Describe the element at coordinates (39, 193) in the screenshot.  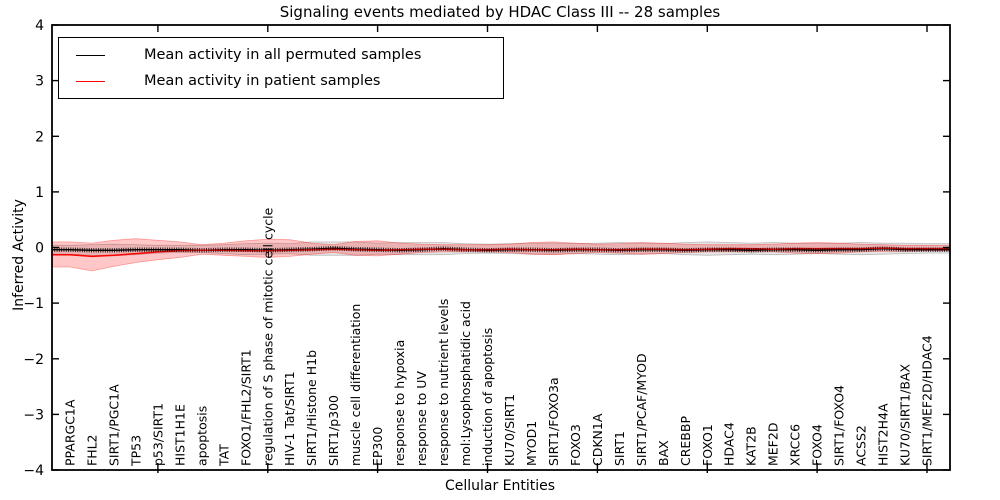
I see `y-tick-label: 1` at that location.